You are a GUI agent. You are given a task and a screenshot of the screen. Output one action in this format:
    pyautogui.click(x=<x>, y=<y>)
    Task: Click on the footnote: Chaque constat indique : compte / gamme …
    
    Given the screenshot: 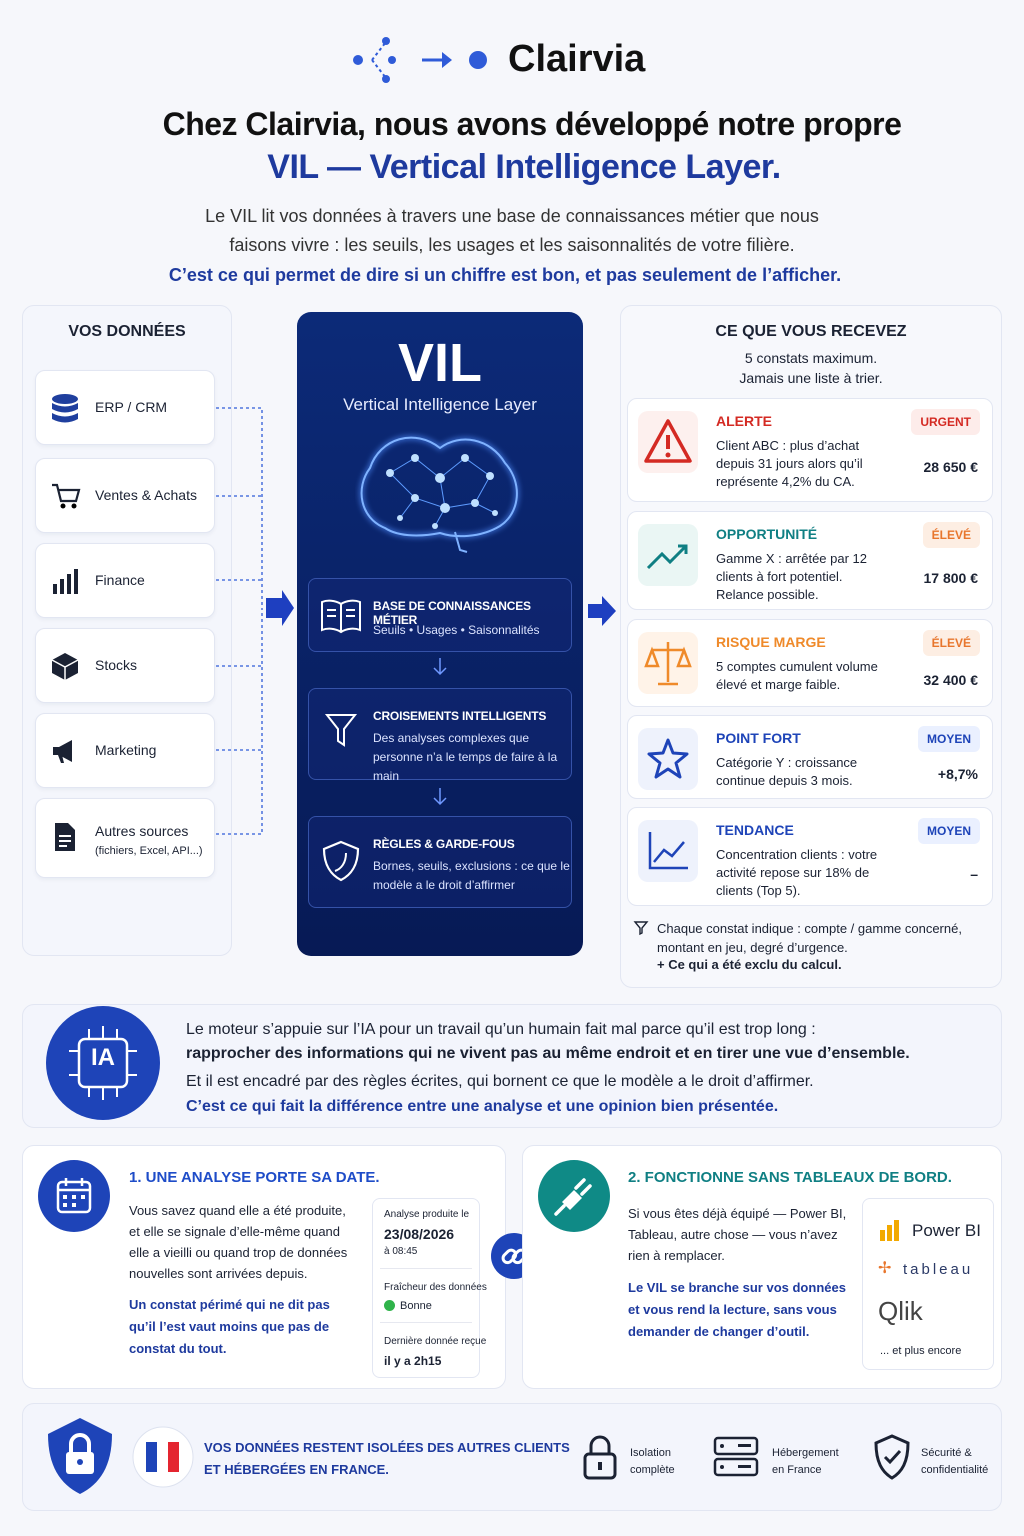 What is the action you would take?
    pyautogui.click(x=809, y=938)
    